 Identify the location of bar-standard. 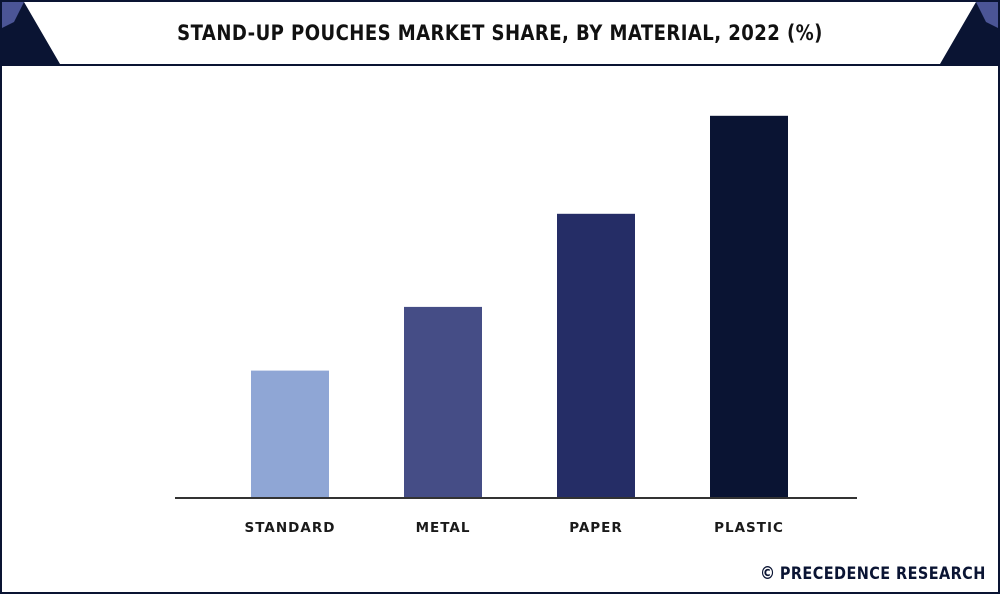
(290, 434).